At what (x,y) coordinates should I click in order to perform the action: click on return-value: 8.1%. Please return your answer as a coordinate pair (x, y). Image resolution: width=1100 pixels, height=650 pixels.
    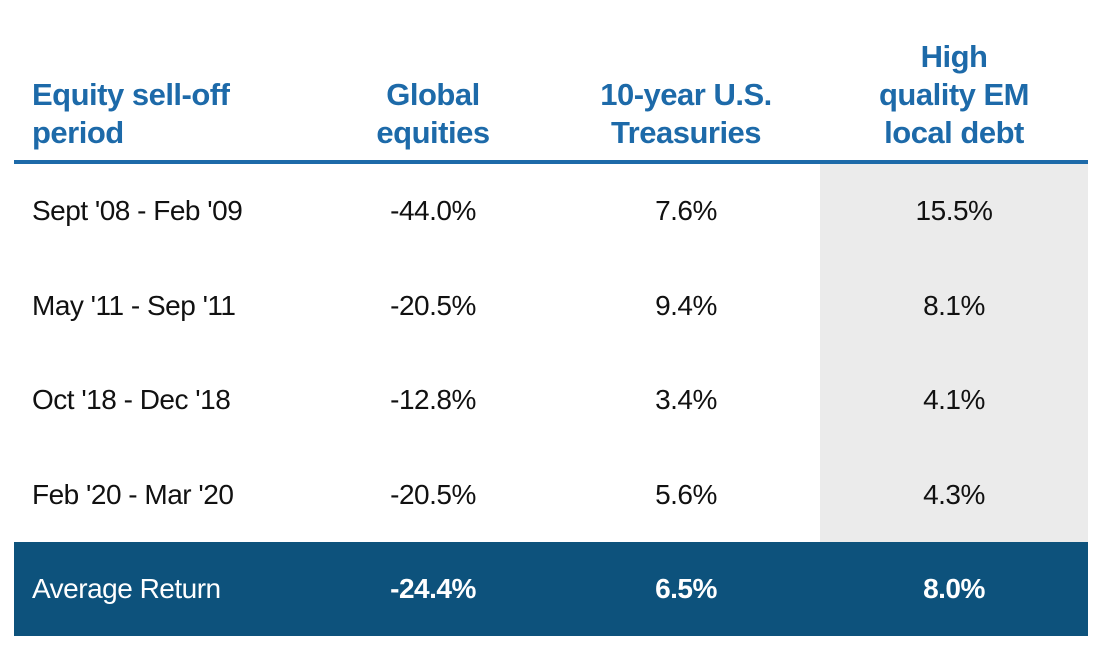
    Looking at the image, I should click on (954, 305).